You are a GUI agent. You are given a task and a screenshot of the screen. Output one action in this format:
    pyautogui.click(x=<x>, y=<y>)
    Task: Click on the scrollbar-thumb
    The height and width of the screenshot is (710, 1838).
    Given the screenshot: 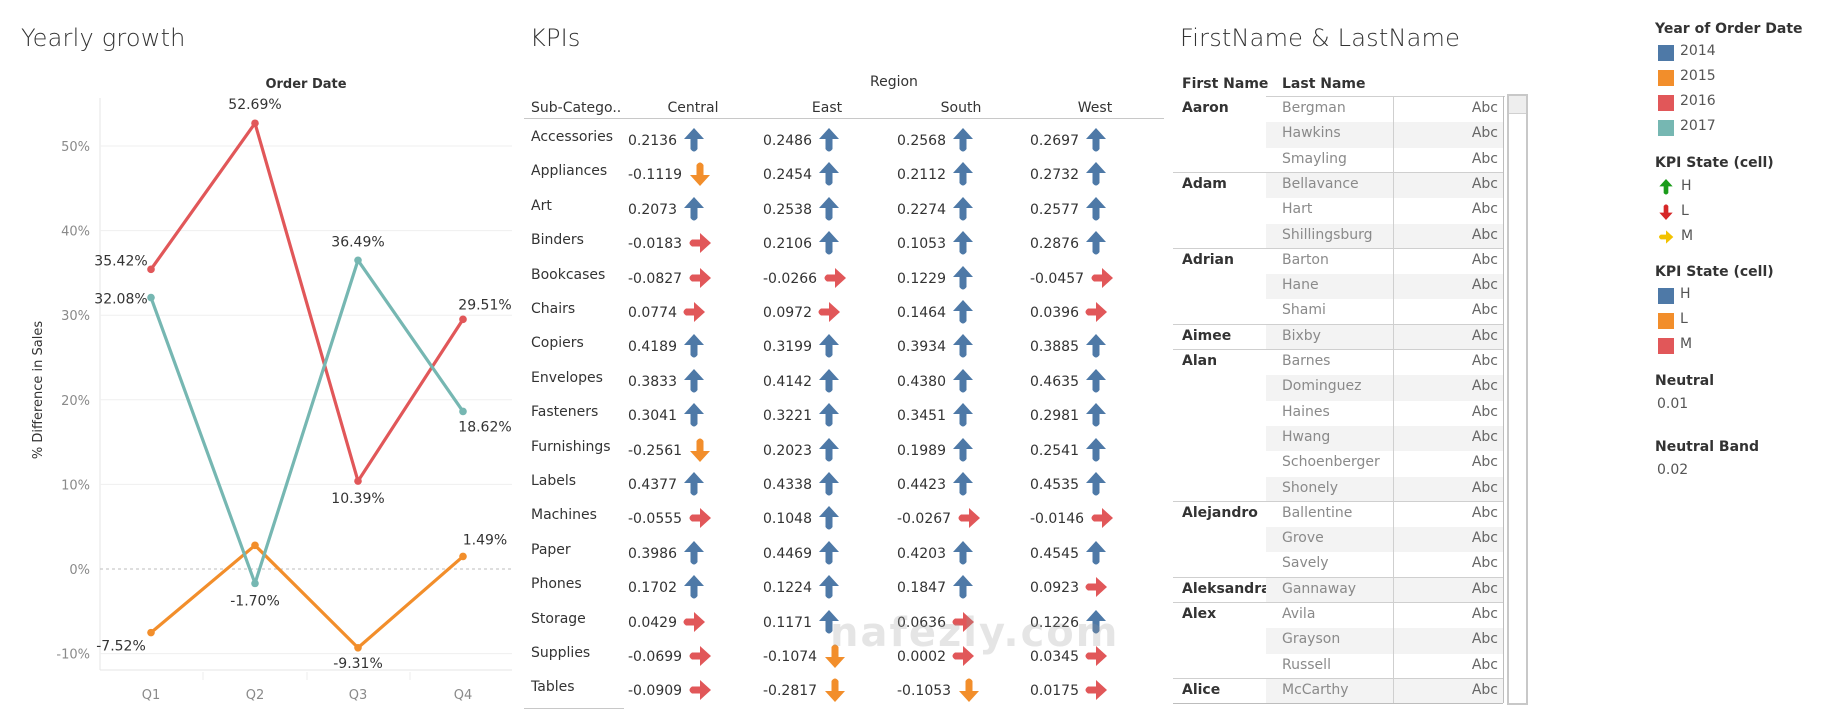 What is the action you would take?
    pyautogui.click(x=1517, y=105)
    